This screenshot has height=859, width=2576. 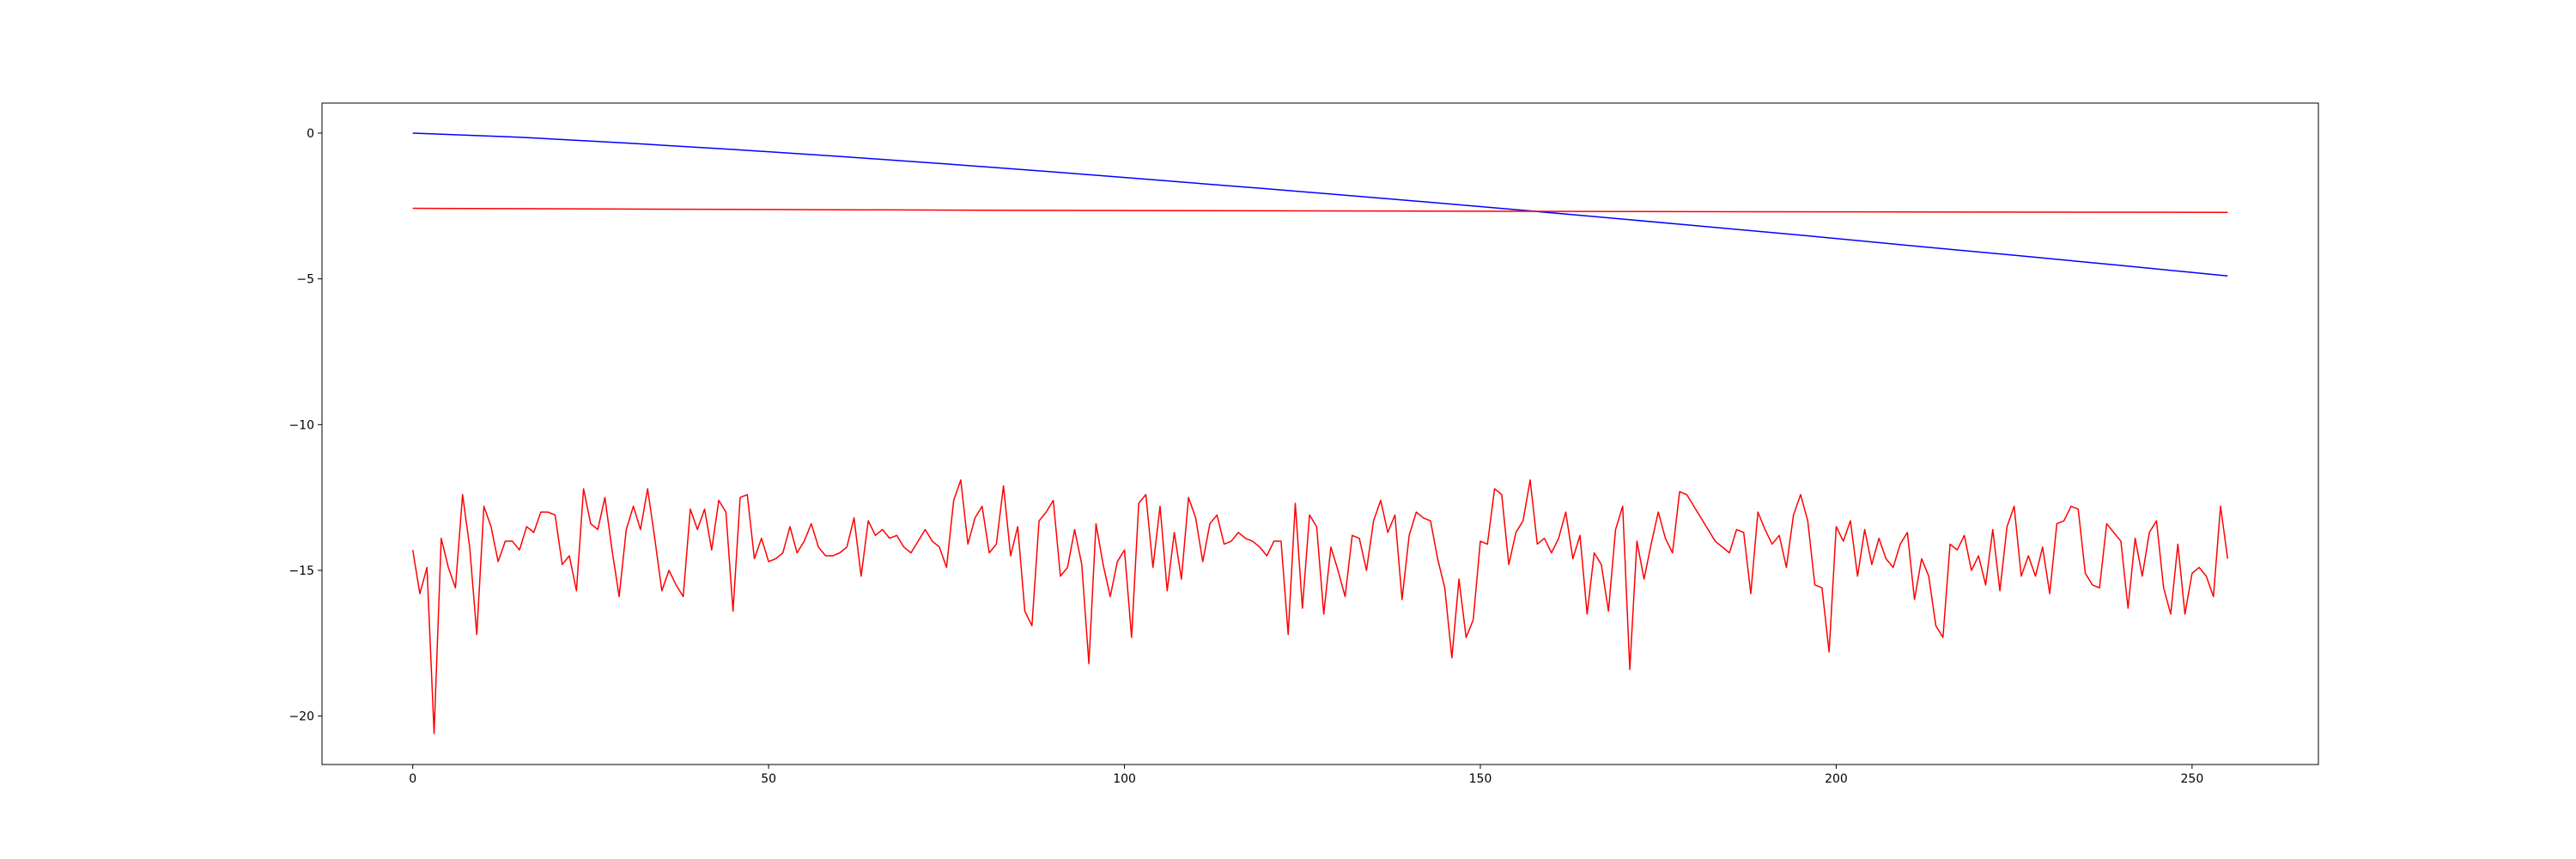 I want to click on x-tick-label: 50, so click(x=768, y=779).